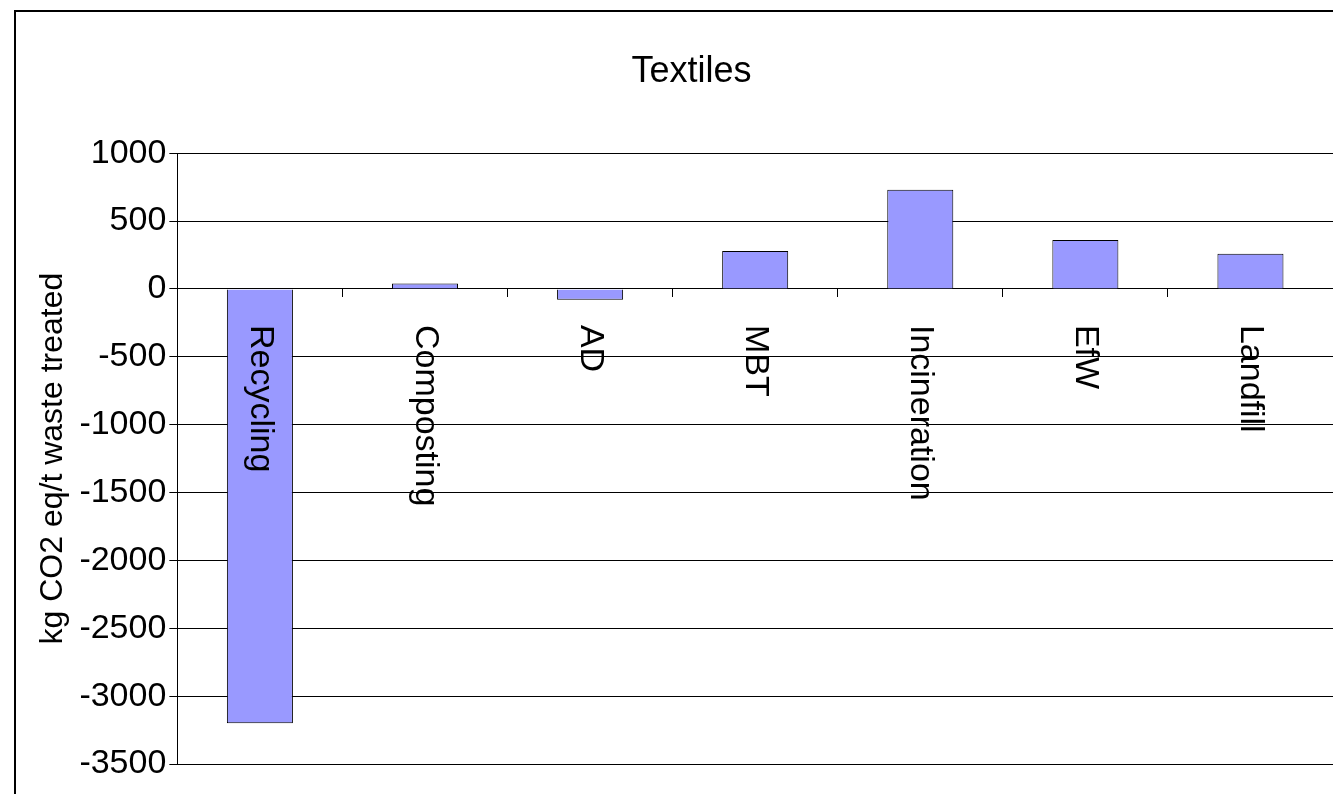 This screenshot has width=1333, height=794. Describe the element at coordinates (123, 557) in the screenshot. I see `y-tick-label: -2000` at that location.